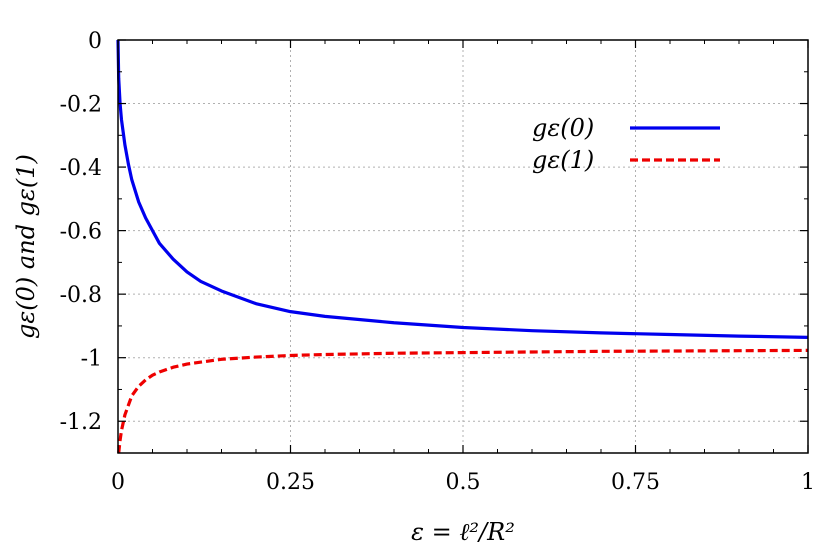 The image size is (830, 558). Describe the element at coordinates (808, 482) in the screenshot. I see `x-tick-label: 1` at that location.